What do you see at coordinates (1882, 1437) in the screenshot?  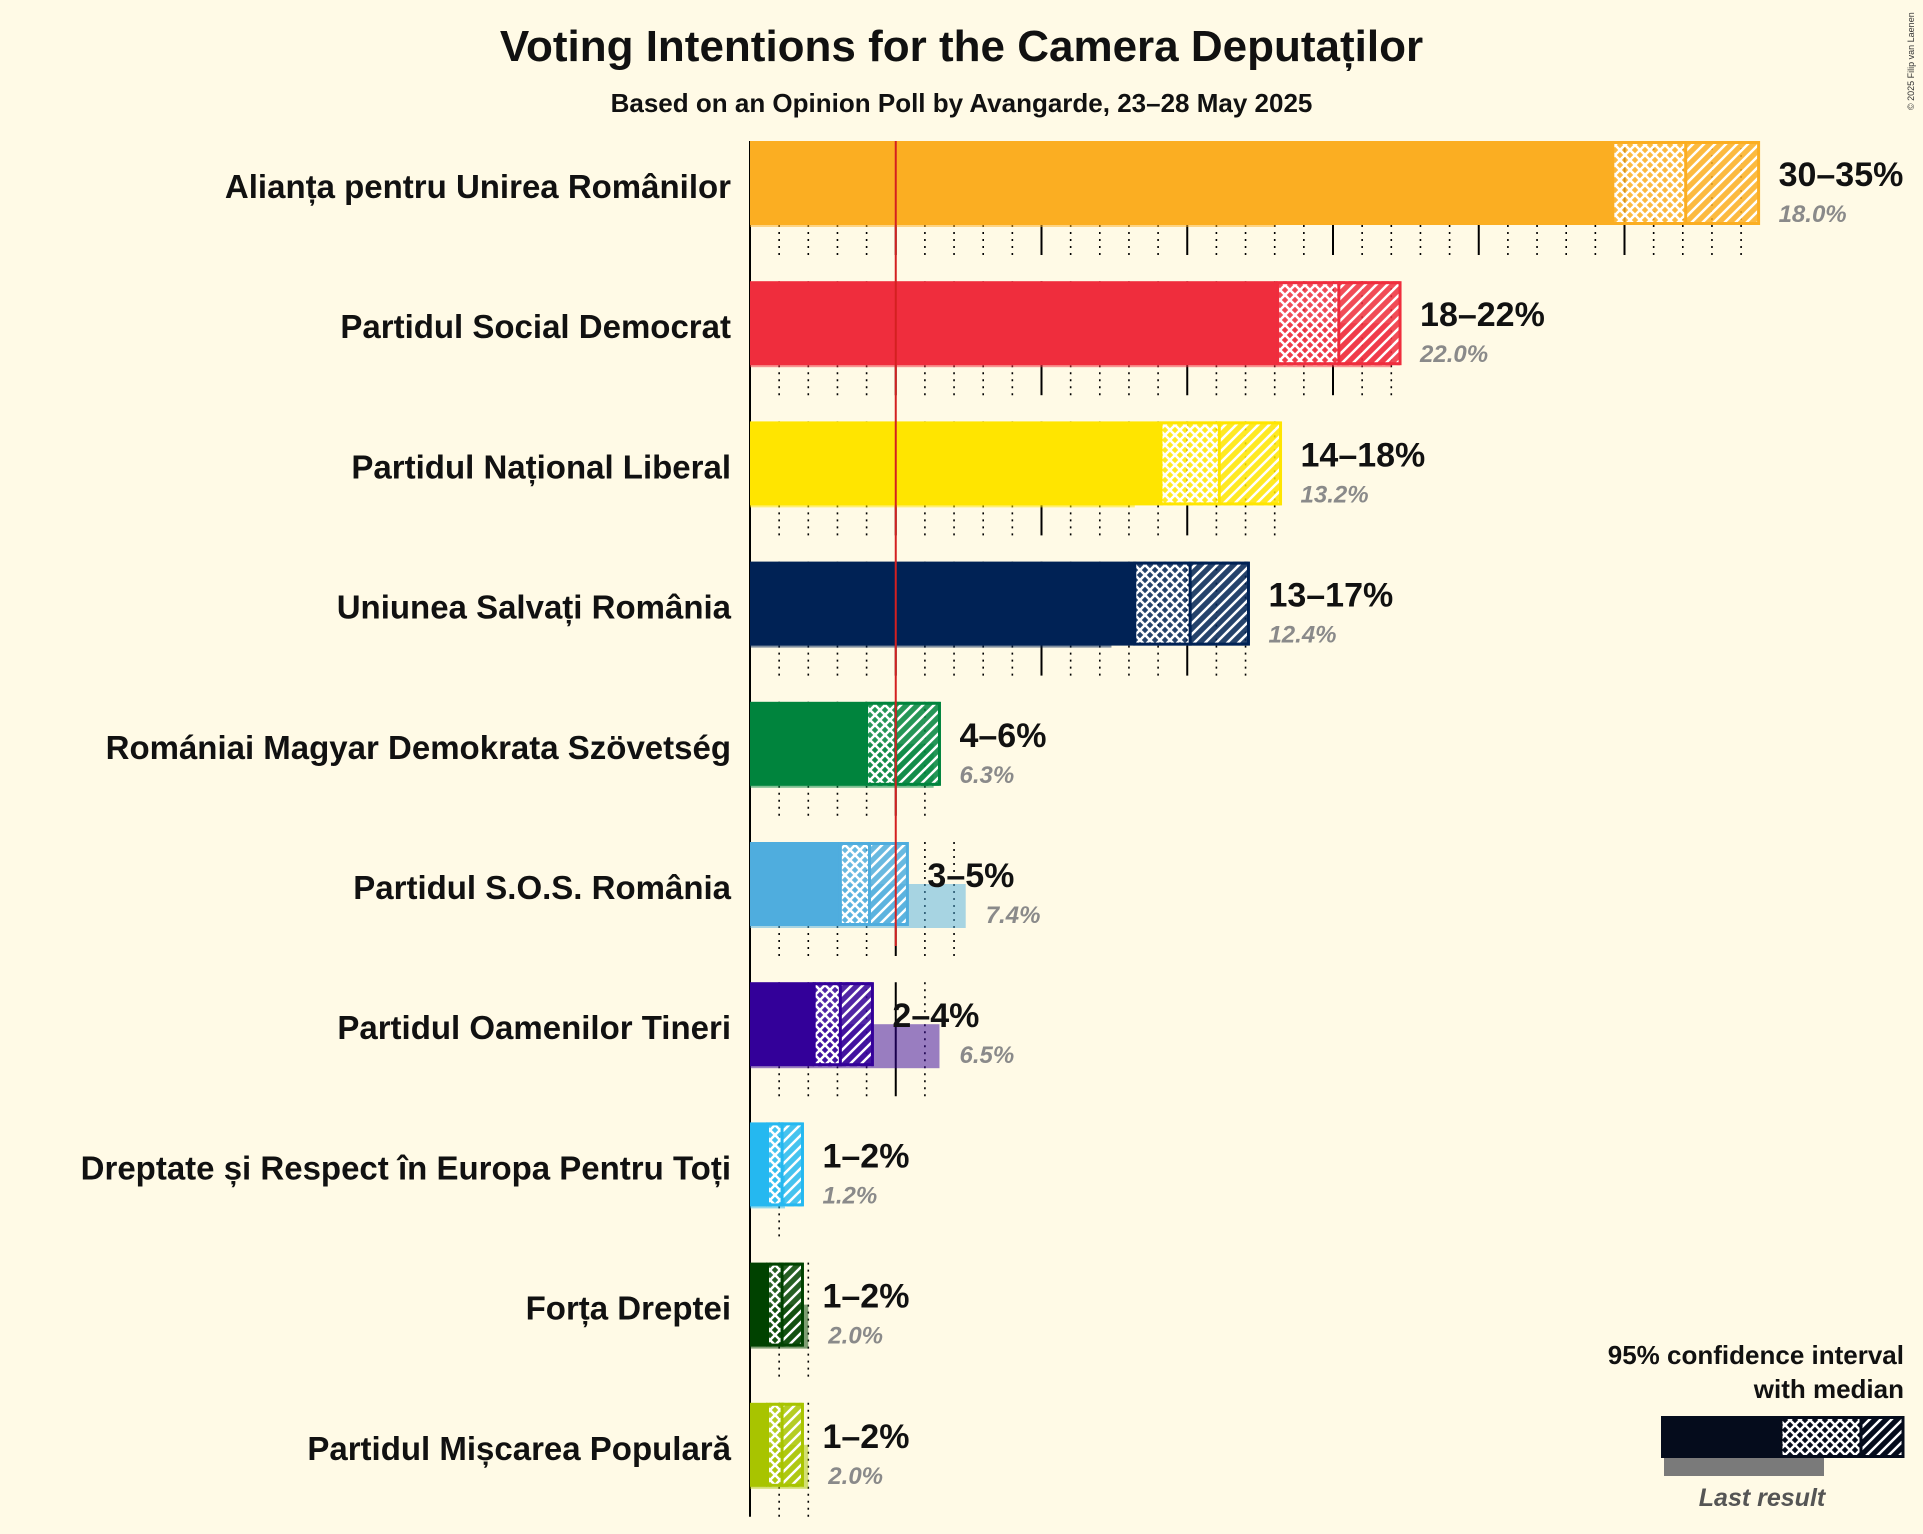 I see `legend-upper-hatch` at bounding box center [1882, 1437].